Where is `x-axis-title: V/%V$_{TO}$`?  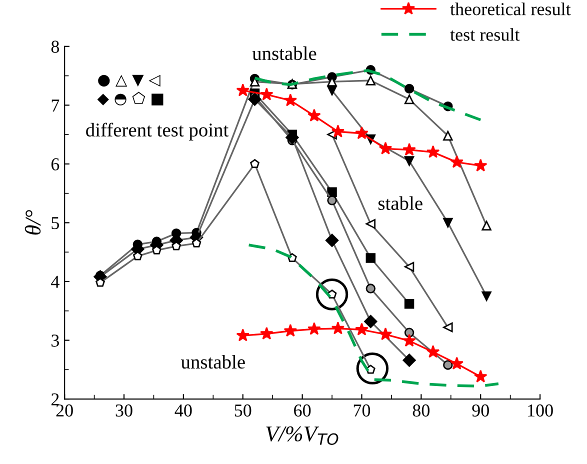
x-axis-title: V/%V$_{TO}$ is located at coordinates (302, 436).